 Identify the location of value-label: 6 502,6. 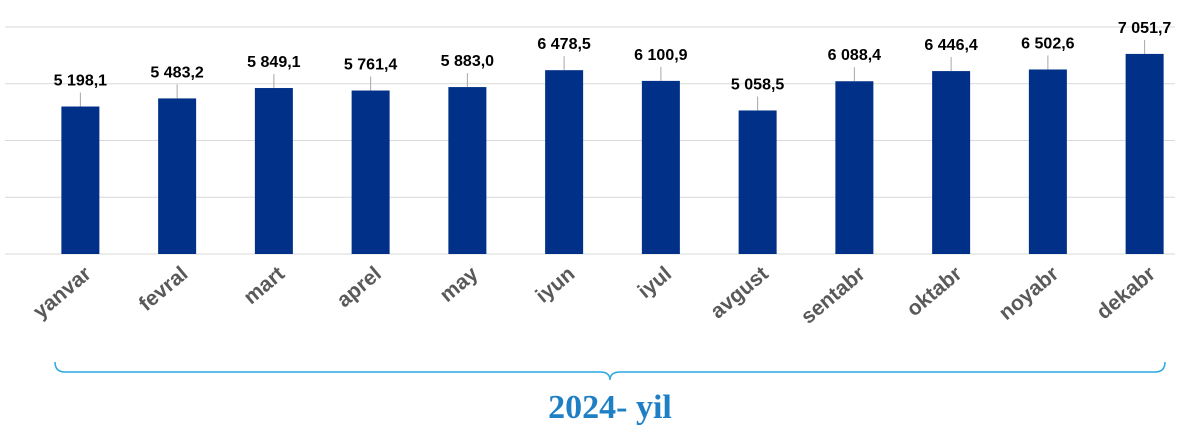
(1047, 43).